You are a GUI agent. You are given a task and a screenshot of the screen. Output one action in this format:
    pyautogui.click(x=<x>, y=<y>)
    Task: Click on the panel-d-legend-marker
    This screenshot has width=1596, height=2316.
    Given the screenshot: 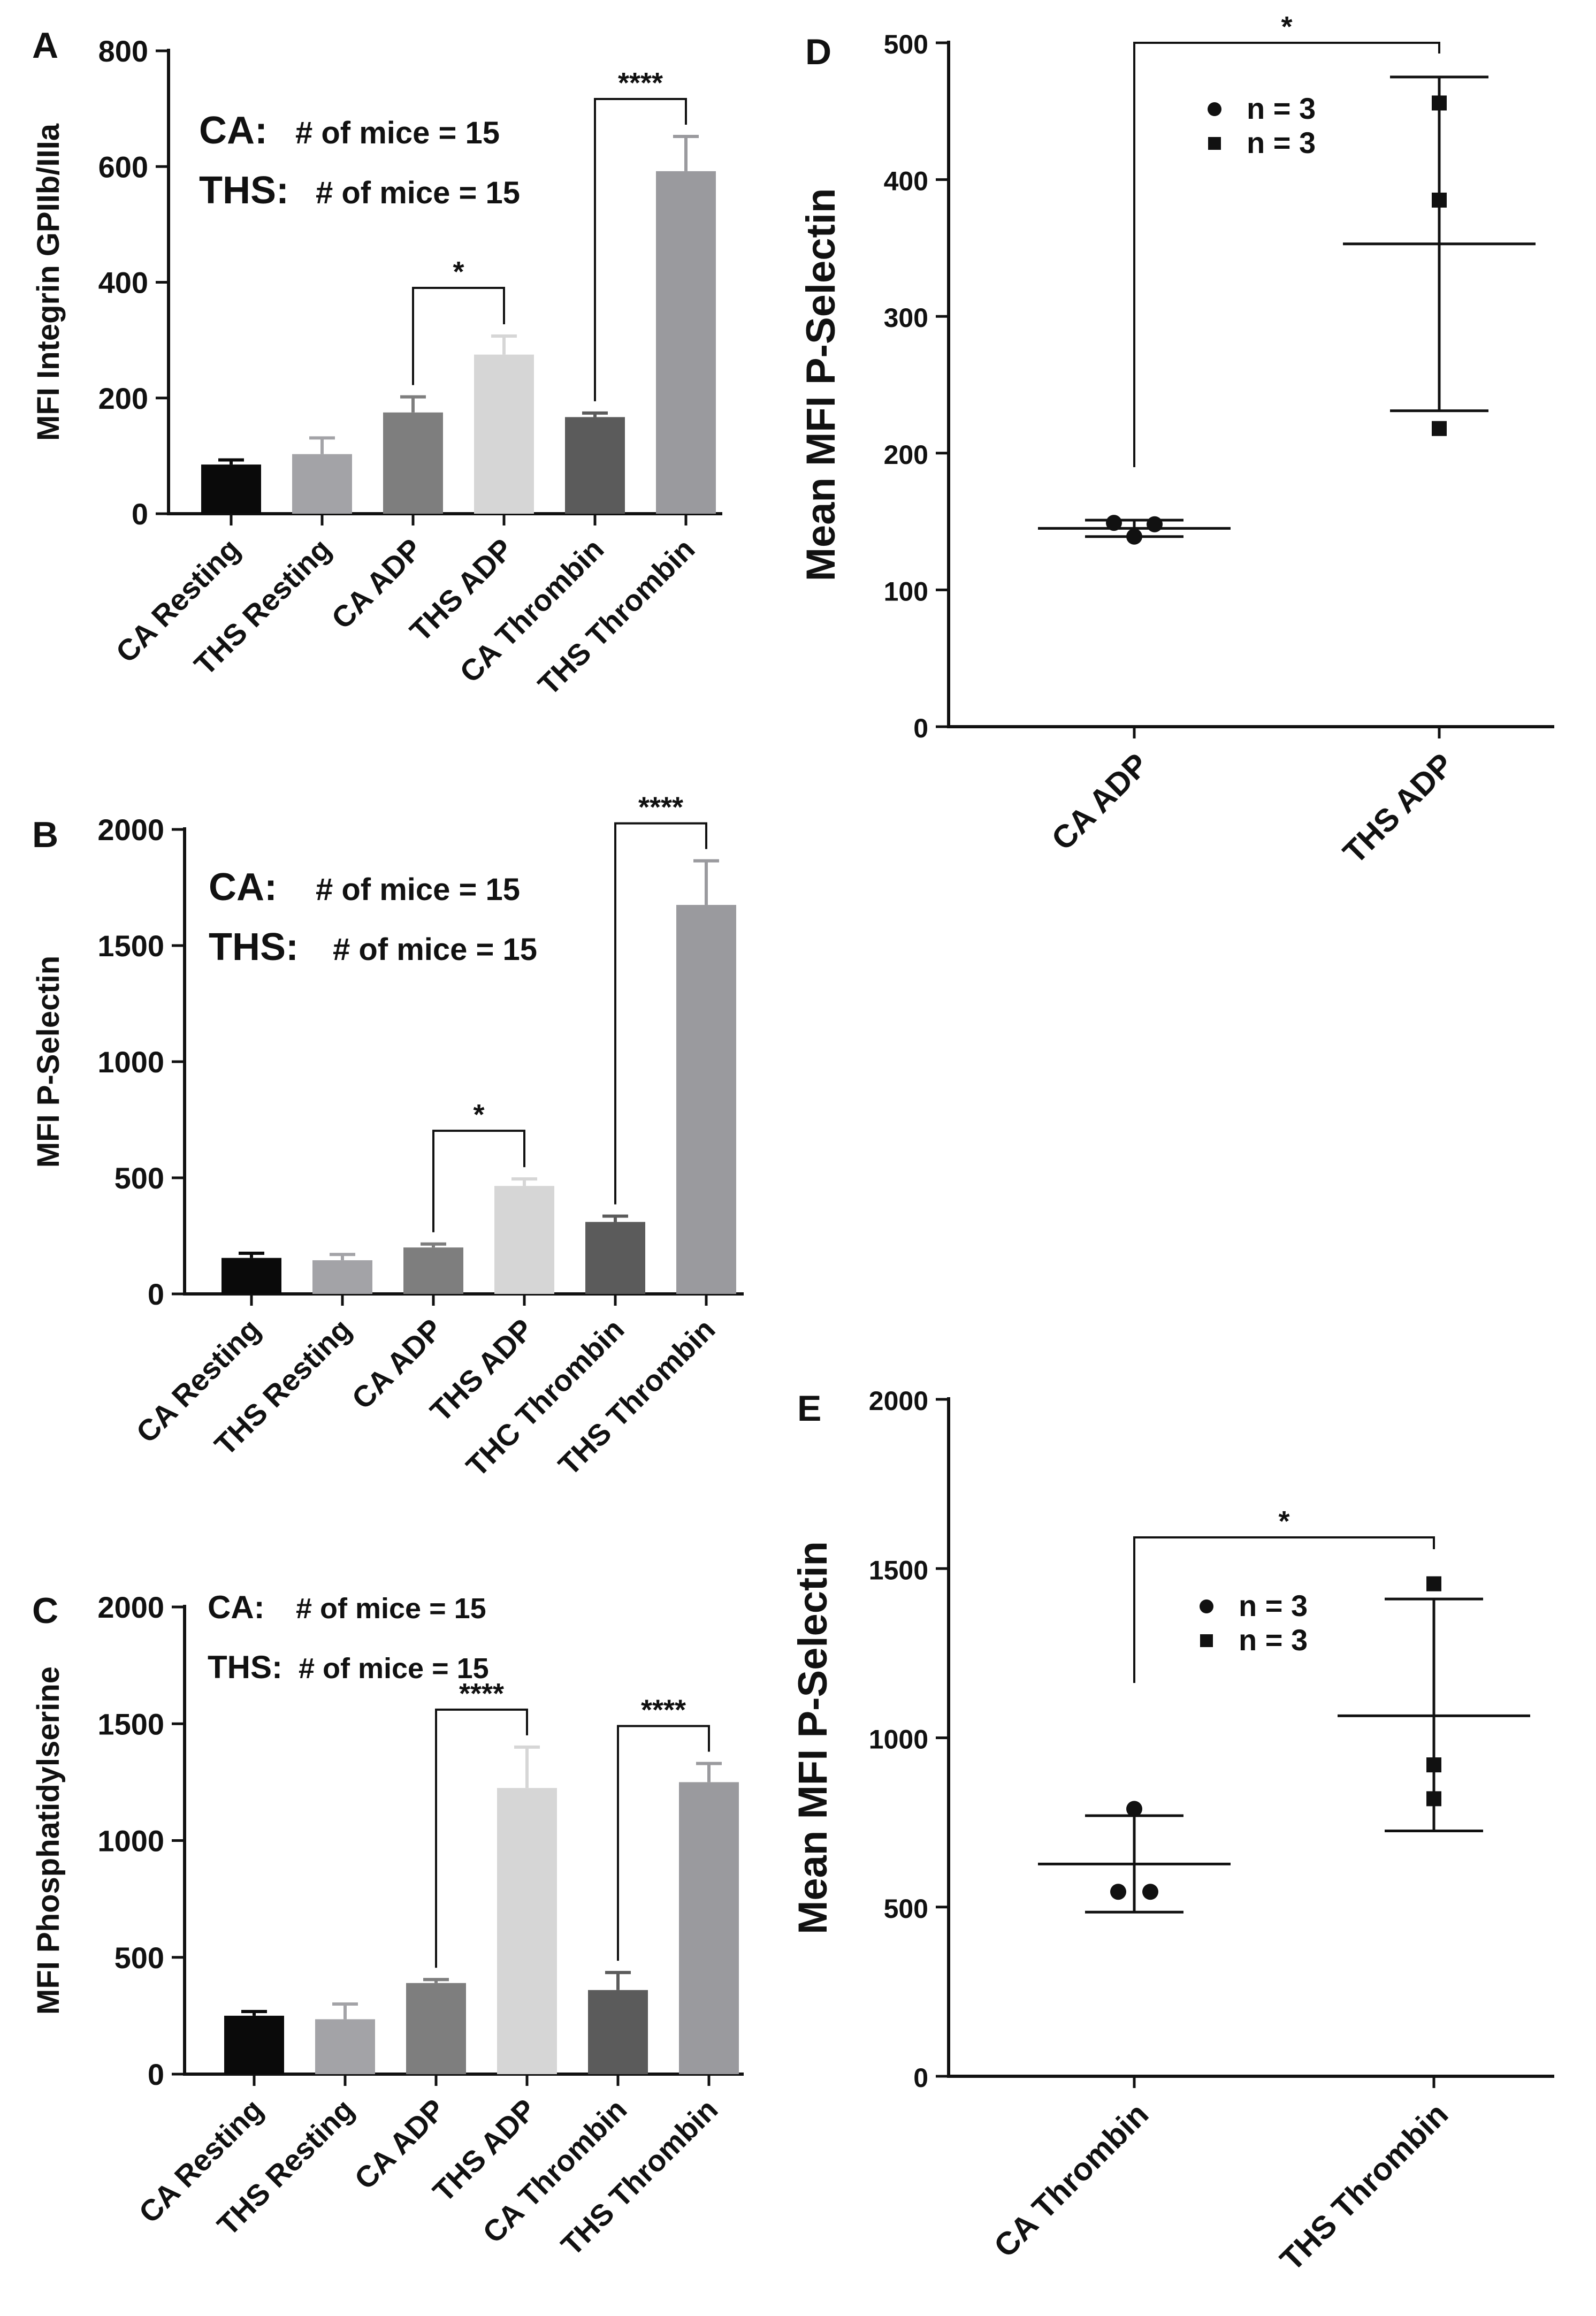 What is the action you would take?
    pyautogui.click(x=1214, y=143)
    